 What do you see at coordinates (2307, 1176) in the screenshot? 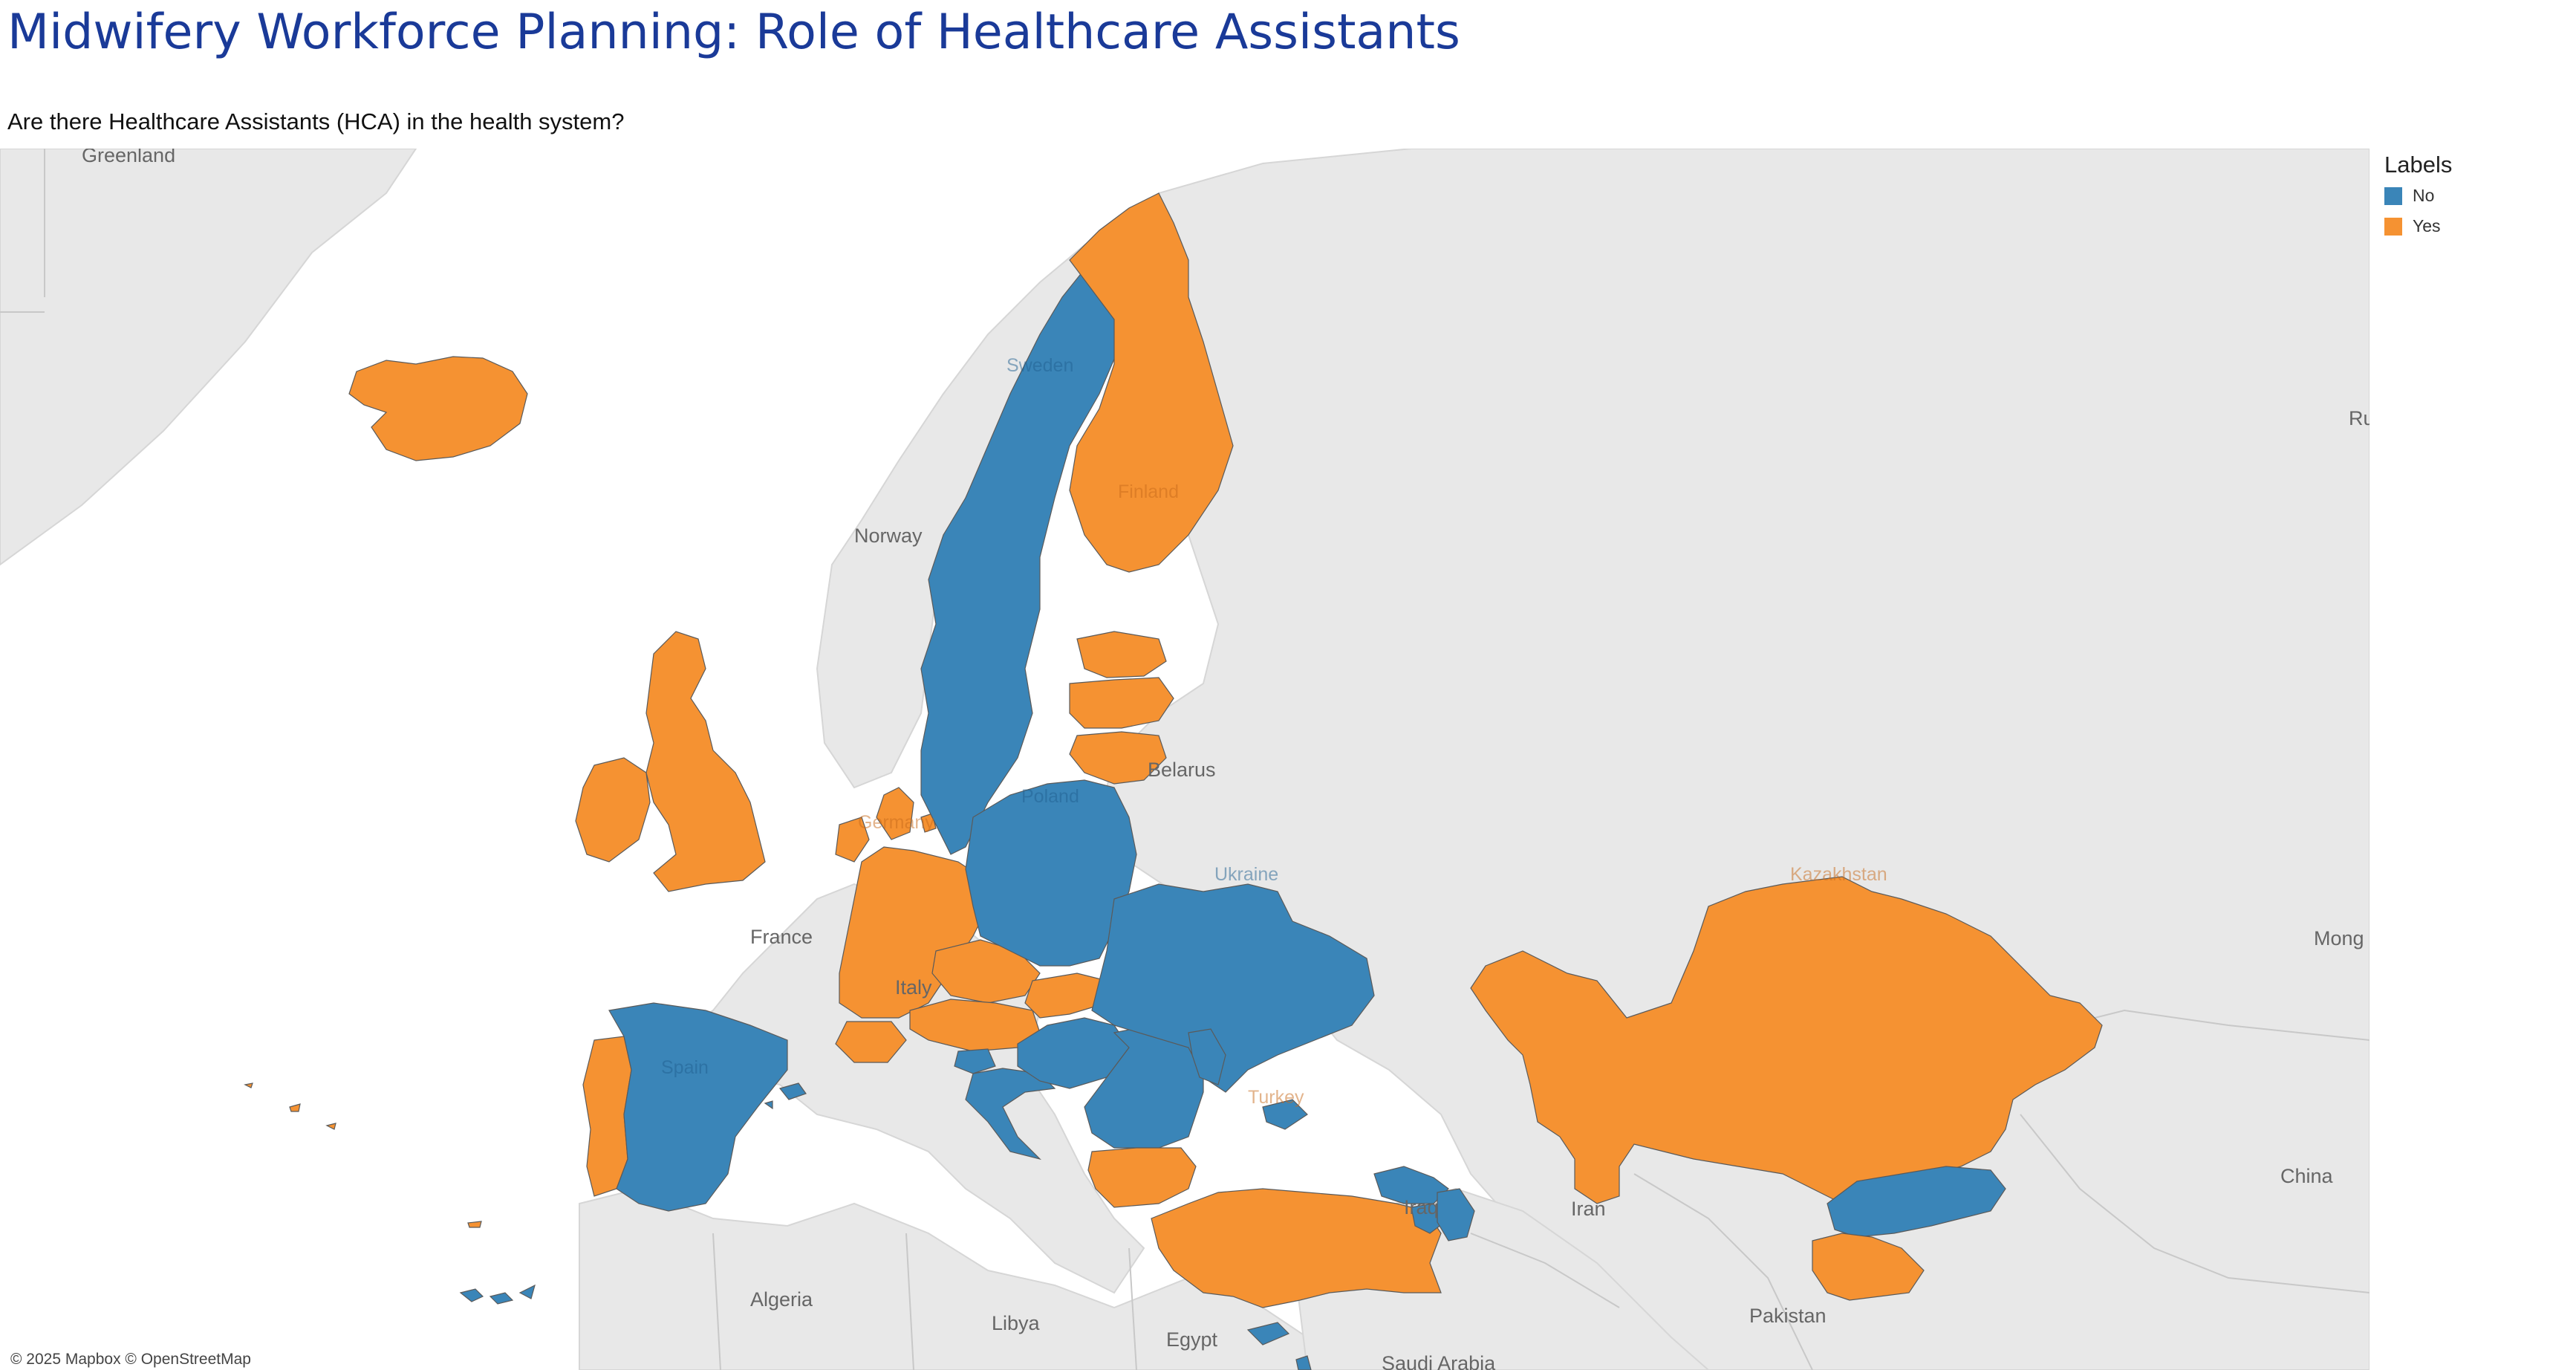
I see `label-china: China` at bounding box center [2307, 1176].